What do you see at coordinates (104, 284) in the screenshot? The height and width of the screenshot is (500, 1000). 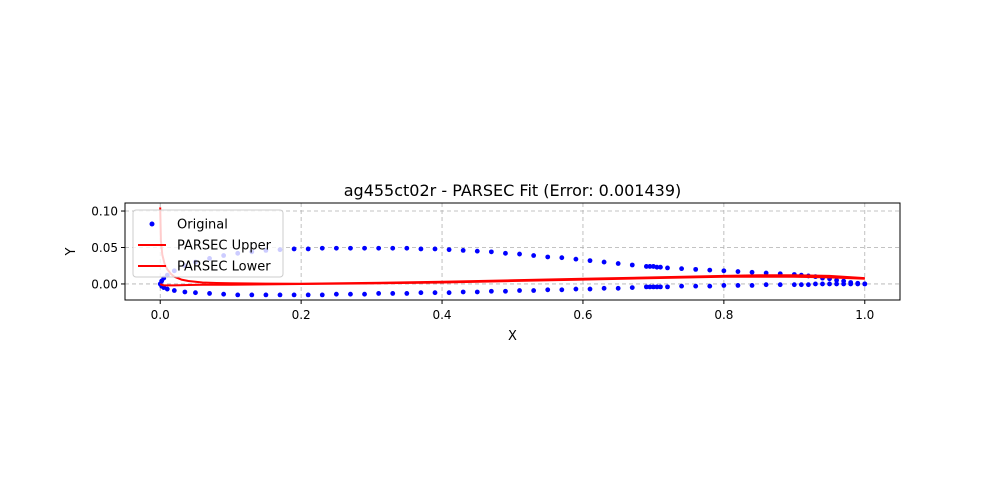 I see `y-tick-label: 0.00` at bounding box center [104, 284].